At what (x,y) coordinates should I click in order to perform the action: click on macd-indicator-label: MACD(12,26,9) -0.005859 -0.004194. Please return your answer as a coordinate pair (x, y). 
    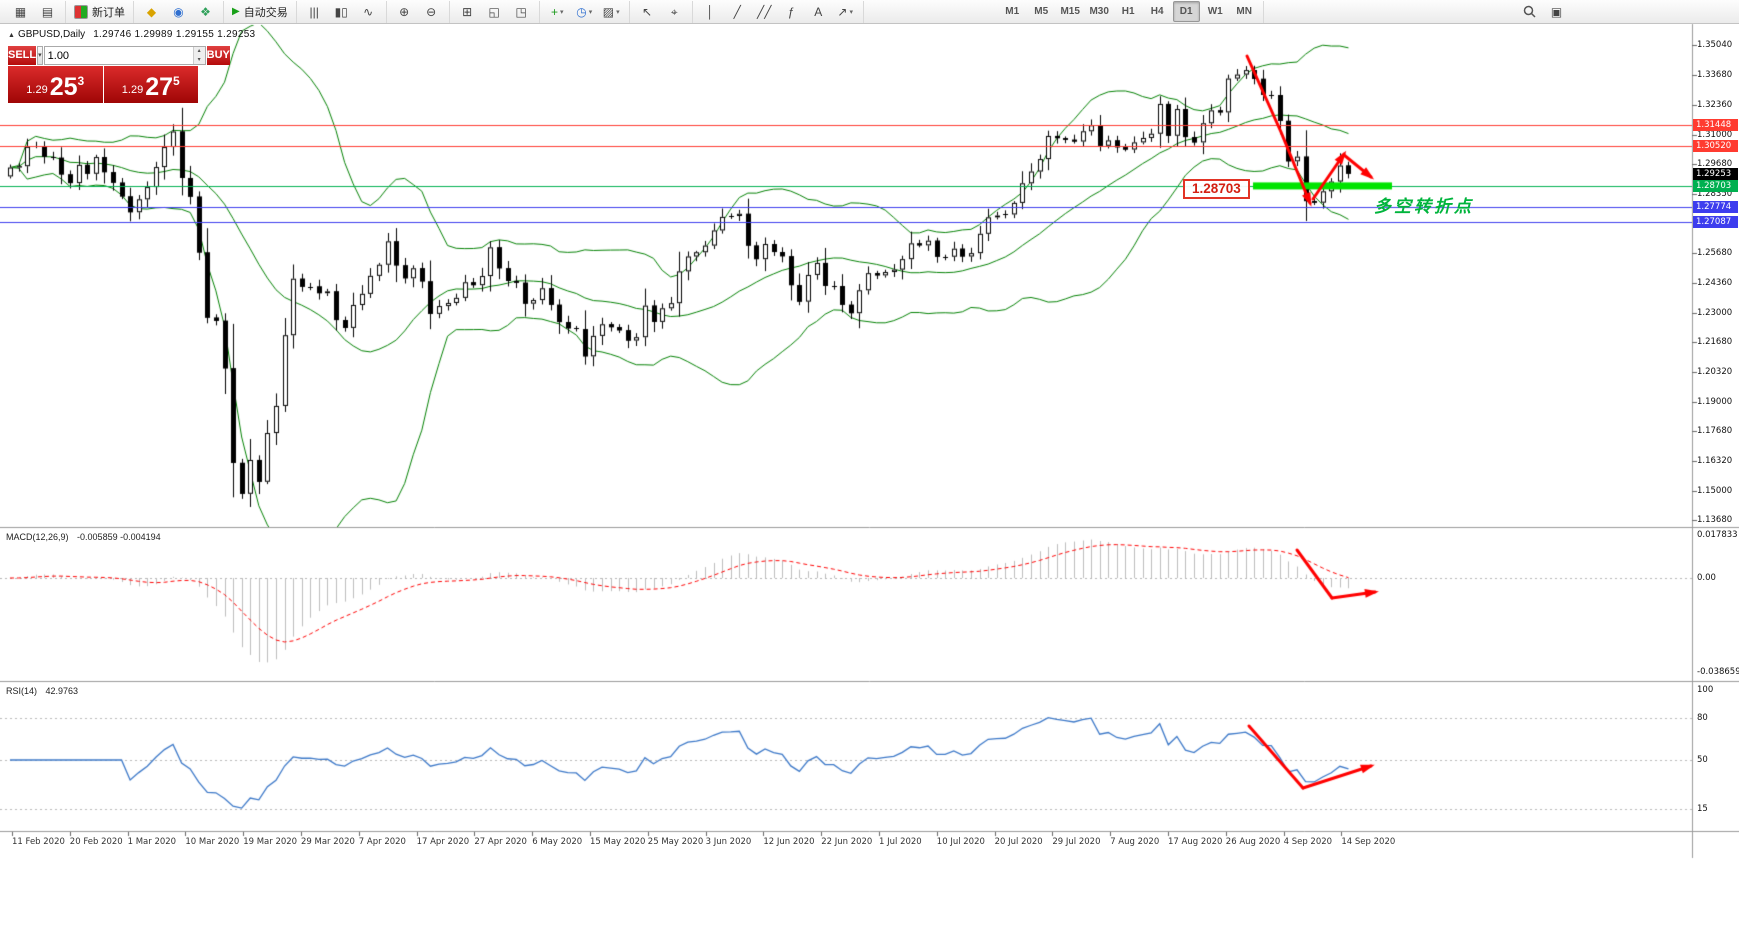
    Looking at the image, I should click on (83, 537).